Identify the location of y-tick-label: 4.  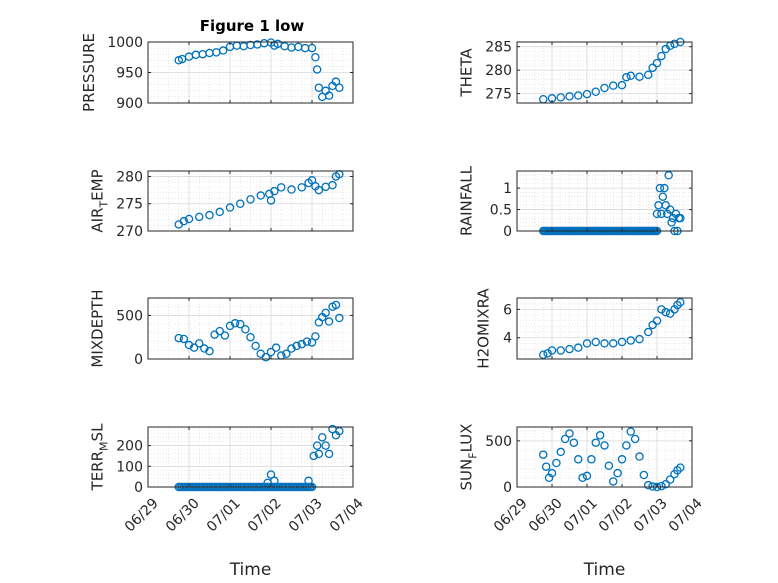
(507, 339).